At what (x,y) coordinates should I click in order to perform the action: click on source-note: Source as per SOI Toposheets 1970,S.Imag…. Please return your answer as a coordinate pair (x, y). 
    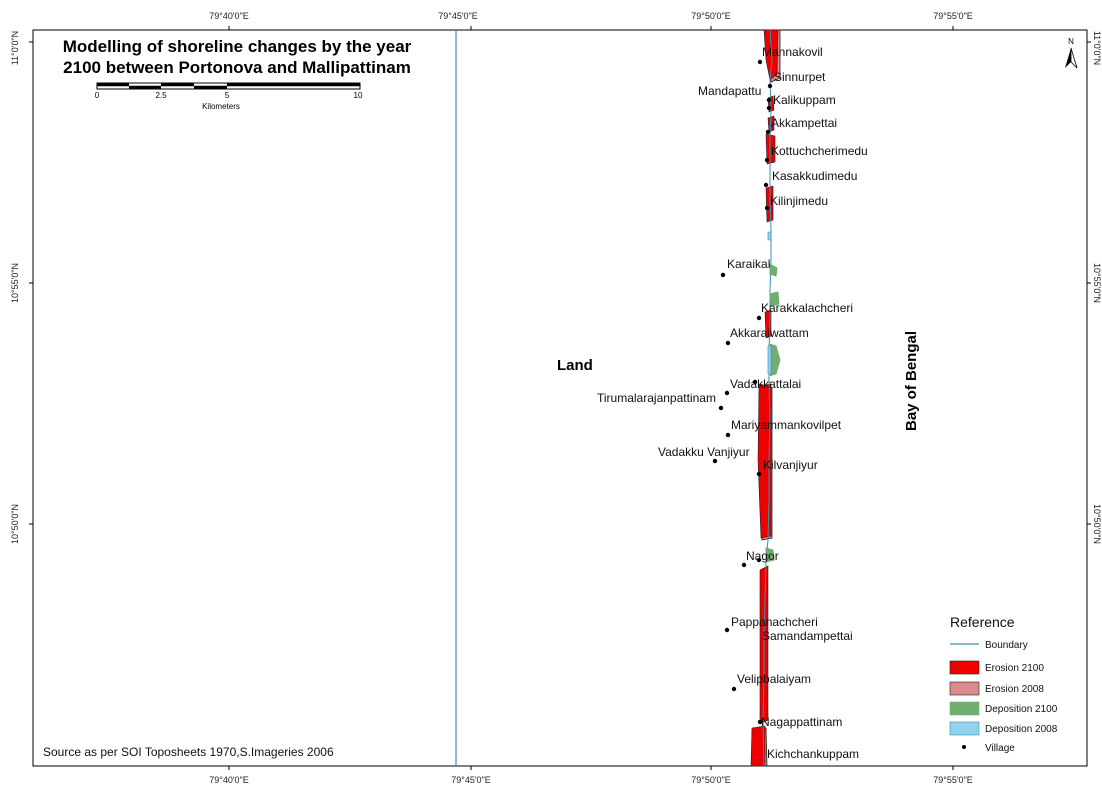
    Looking at the image, I should click on (188, 752).